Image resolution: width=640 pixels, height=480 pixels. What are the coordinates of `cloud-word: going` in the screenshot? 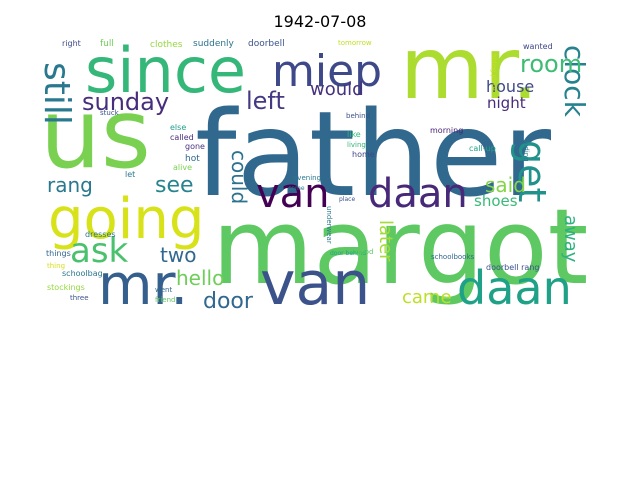 It's located at (126, 219).